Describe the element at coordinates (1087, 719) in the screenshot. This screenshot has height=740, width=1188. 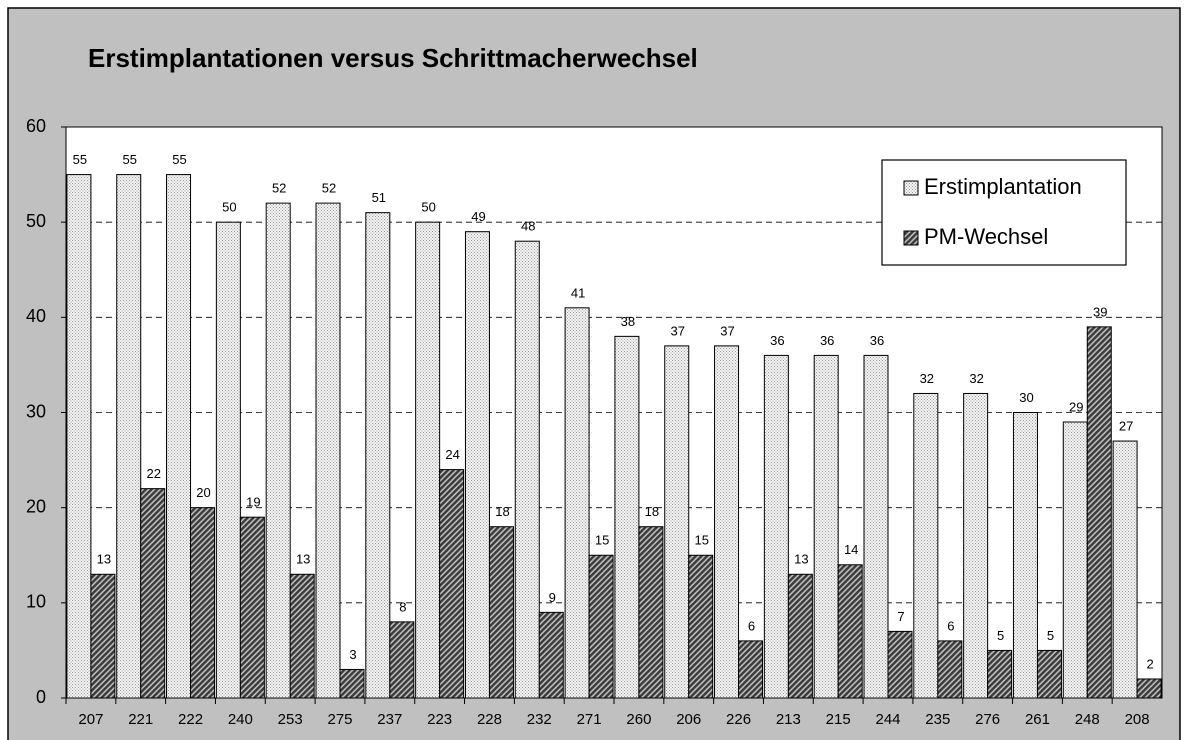
I see `x-tick-label: 248` at that location.